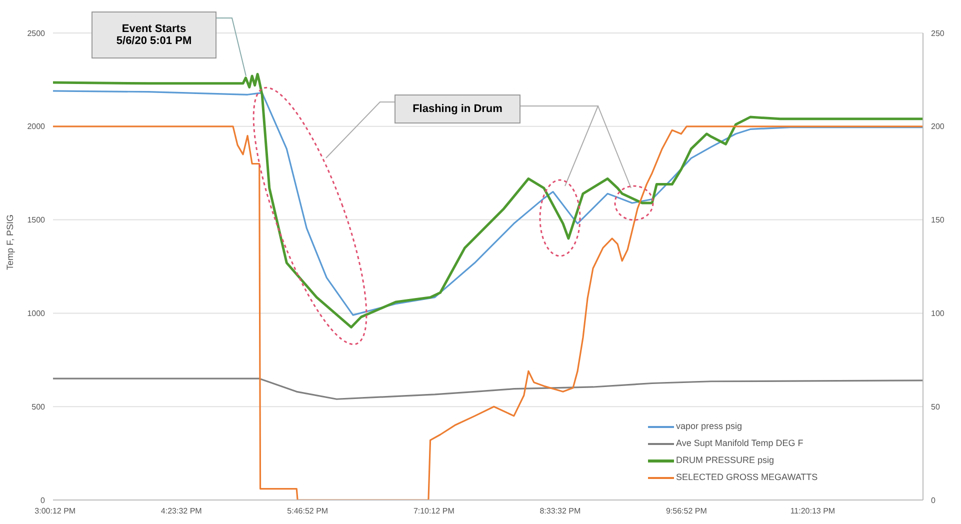 The width and height of the screenshot is (961, 524). Describe the element at coordinates (747, 477) in the screenshot. I see `legend-label: SELECTED GROSS MEGAWATTS` at that location.